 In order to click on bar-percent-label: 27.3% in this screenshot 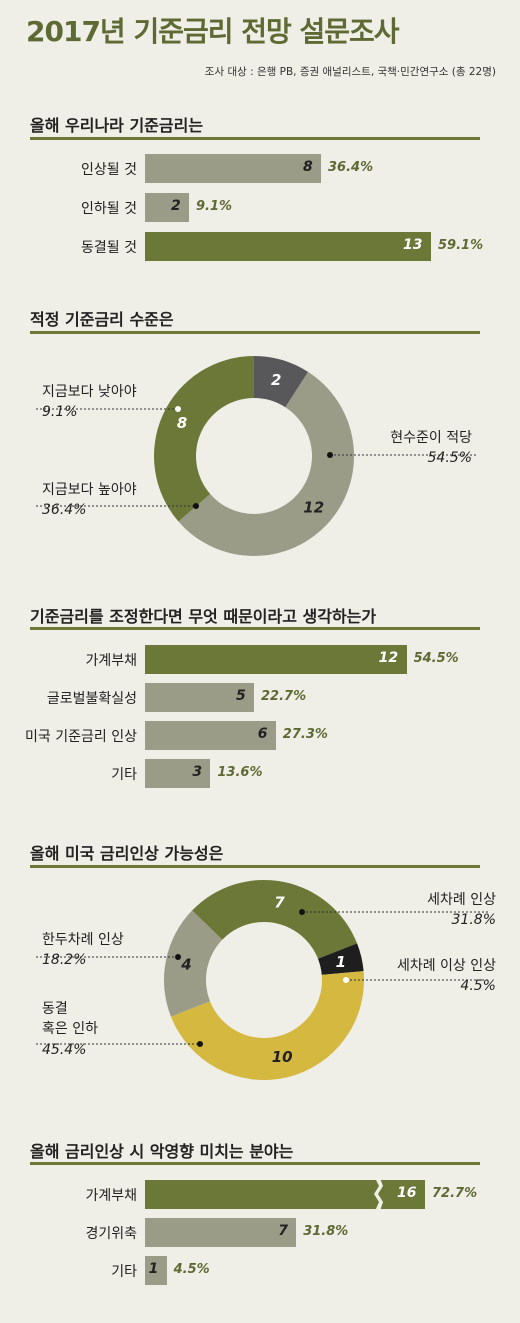, I will do `click(305, 734)`.